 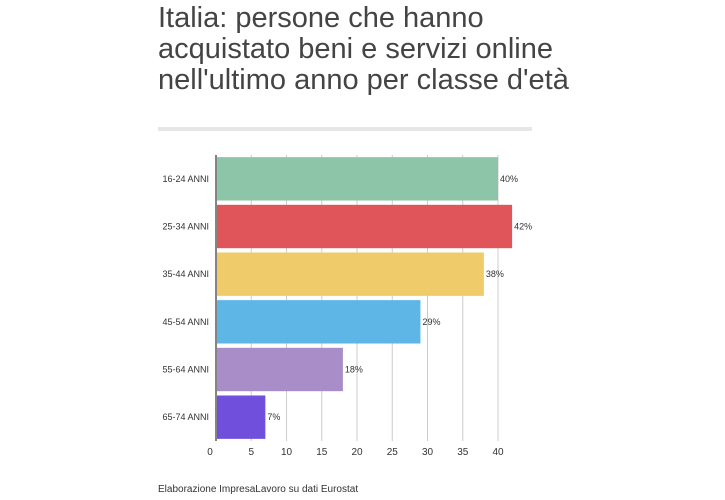 What do you see at coordinates (463, 452) in the screenshot?
I see `x-tick-label: 35` at bounding box center [463, 452].